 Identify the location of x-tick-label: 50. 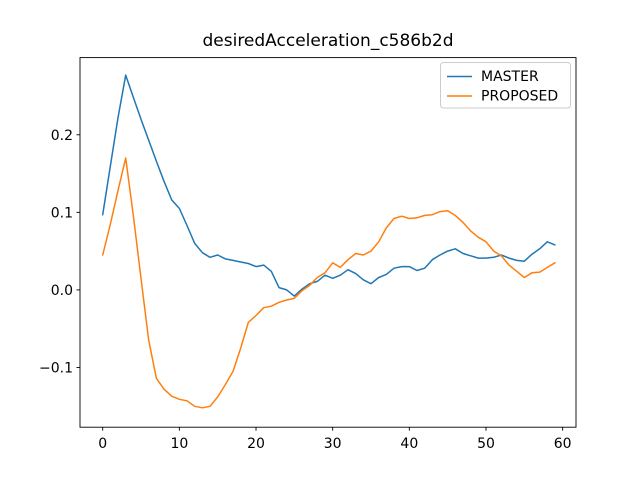
(486, 444).